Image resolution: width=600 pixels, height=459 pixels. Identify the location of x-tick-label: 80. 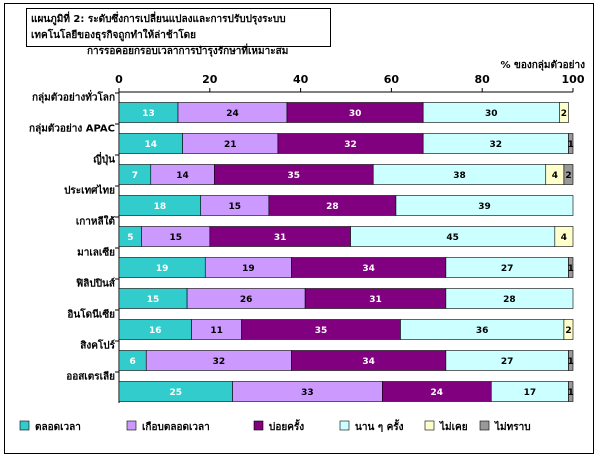
(483, 79).